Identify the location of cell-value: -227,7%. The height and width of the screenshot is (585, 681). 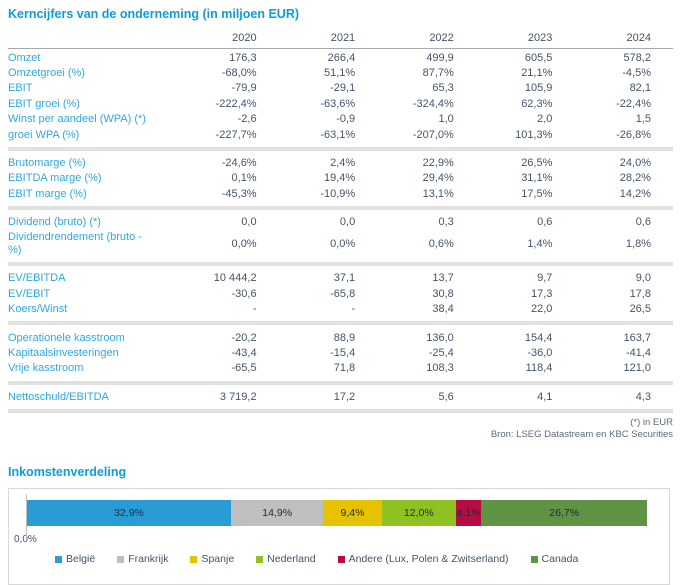
(236, 134).